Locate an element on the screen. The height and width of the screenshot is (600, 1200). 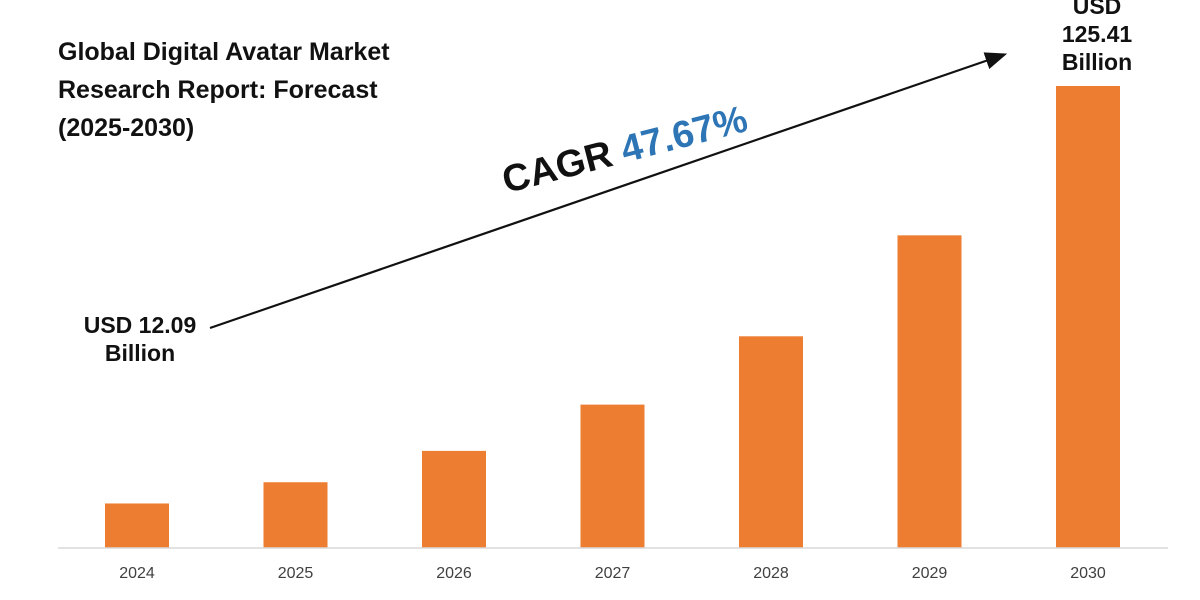
start-value-line-2: Billion is located at coordinates (140, 353).